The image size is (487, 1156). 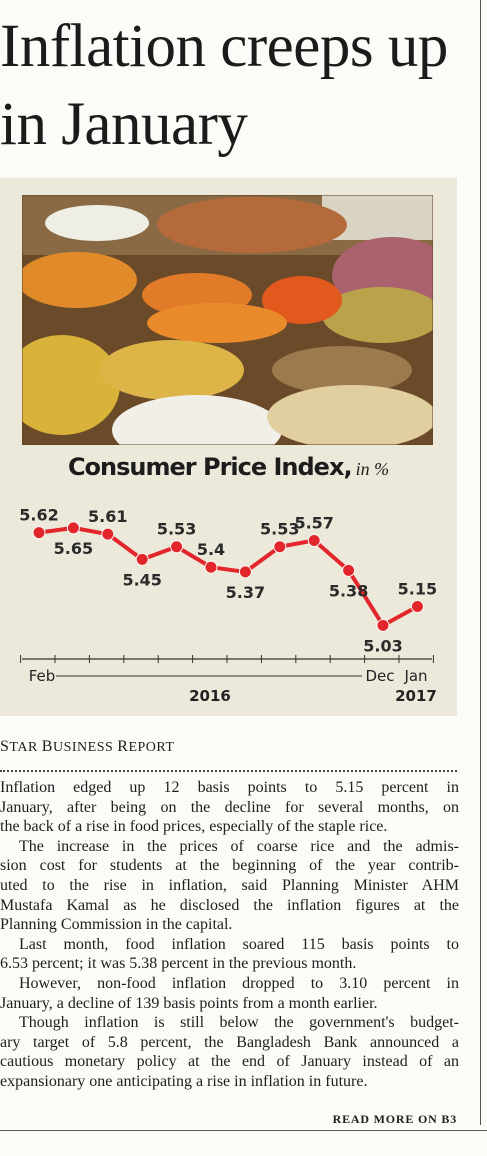 What do you see at coordinates (416, 696) in the screenshot?
I see `year-label: 2017` at bounding box center [416, 696].